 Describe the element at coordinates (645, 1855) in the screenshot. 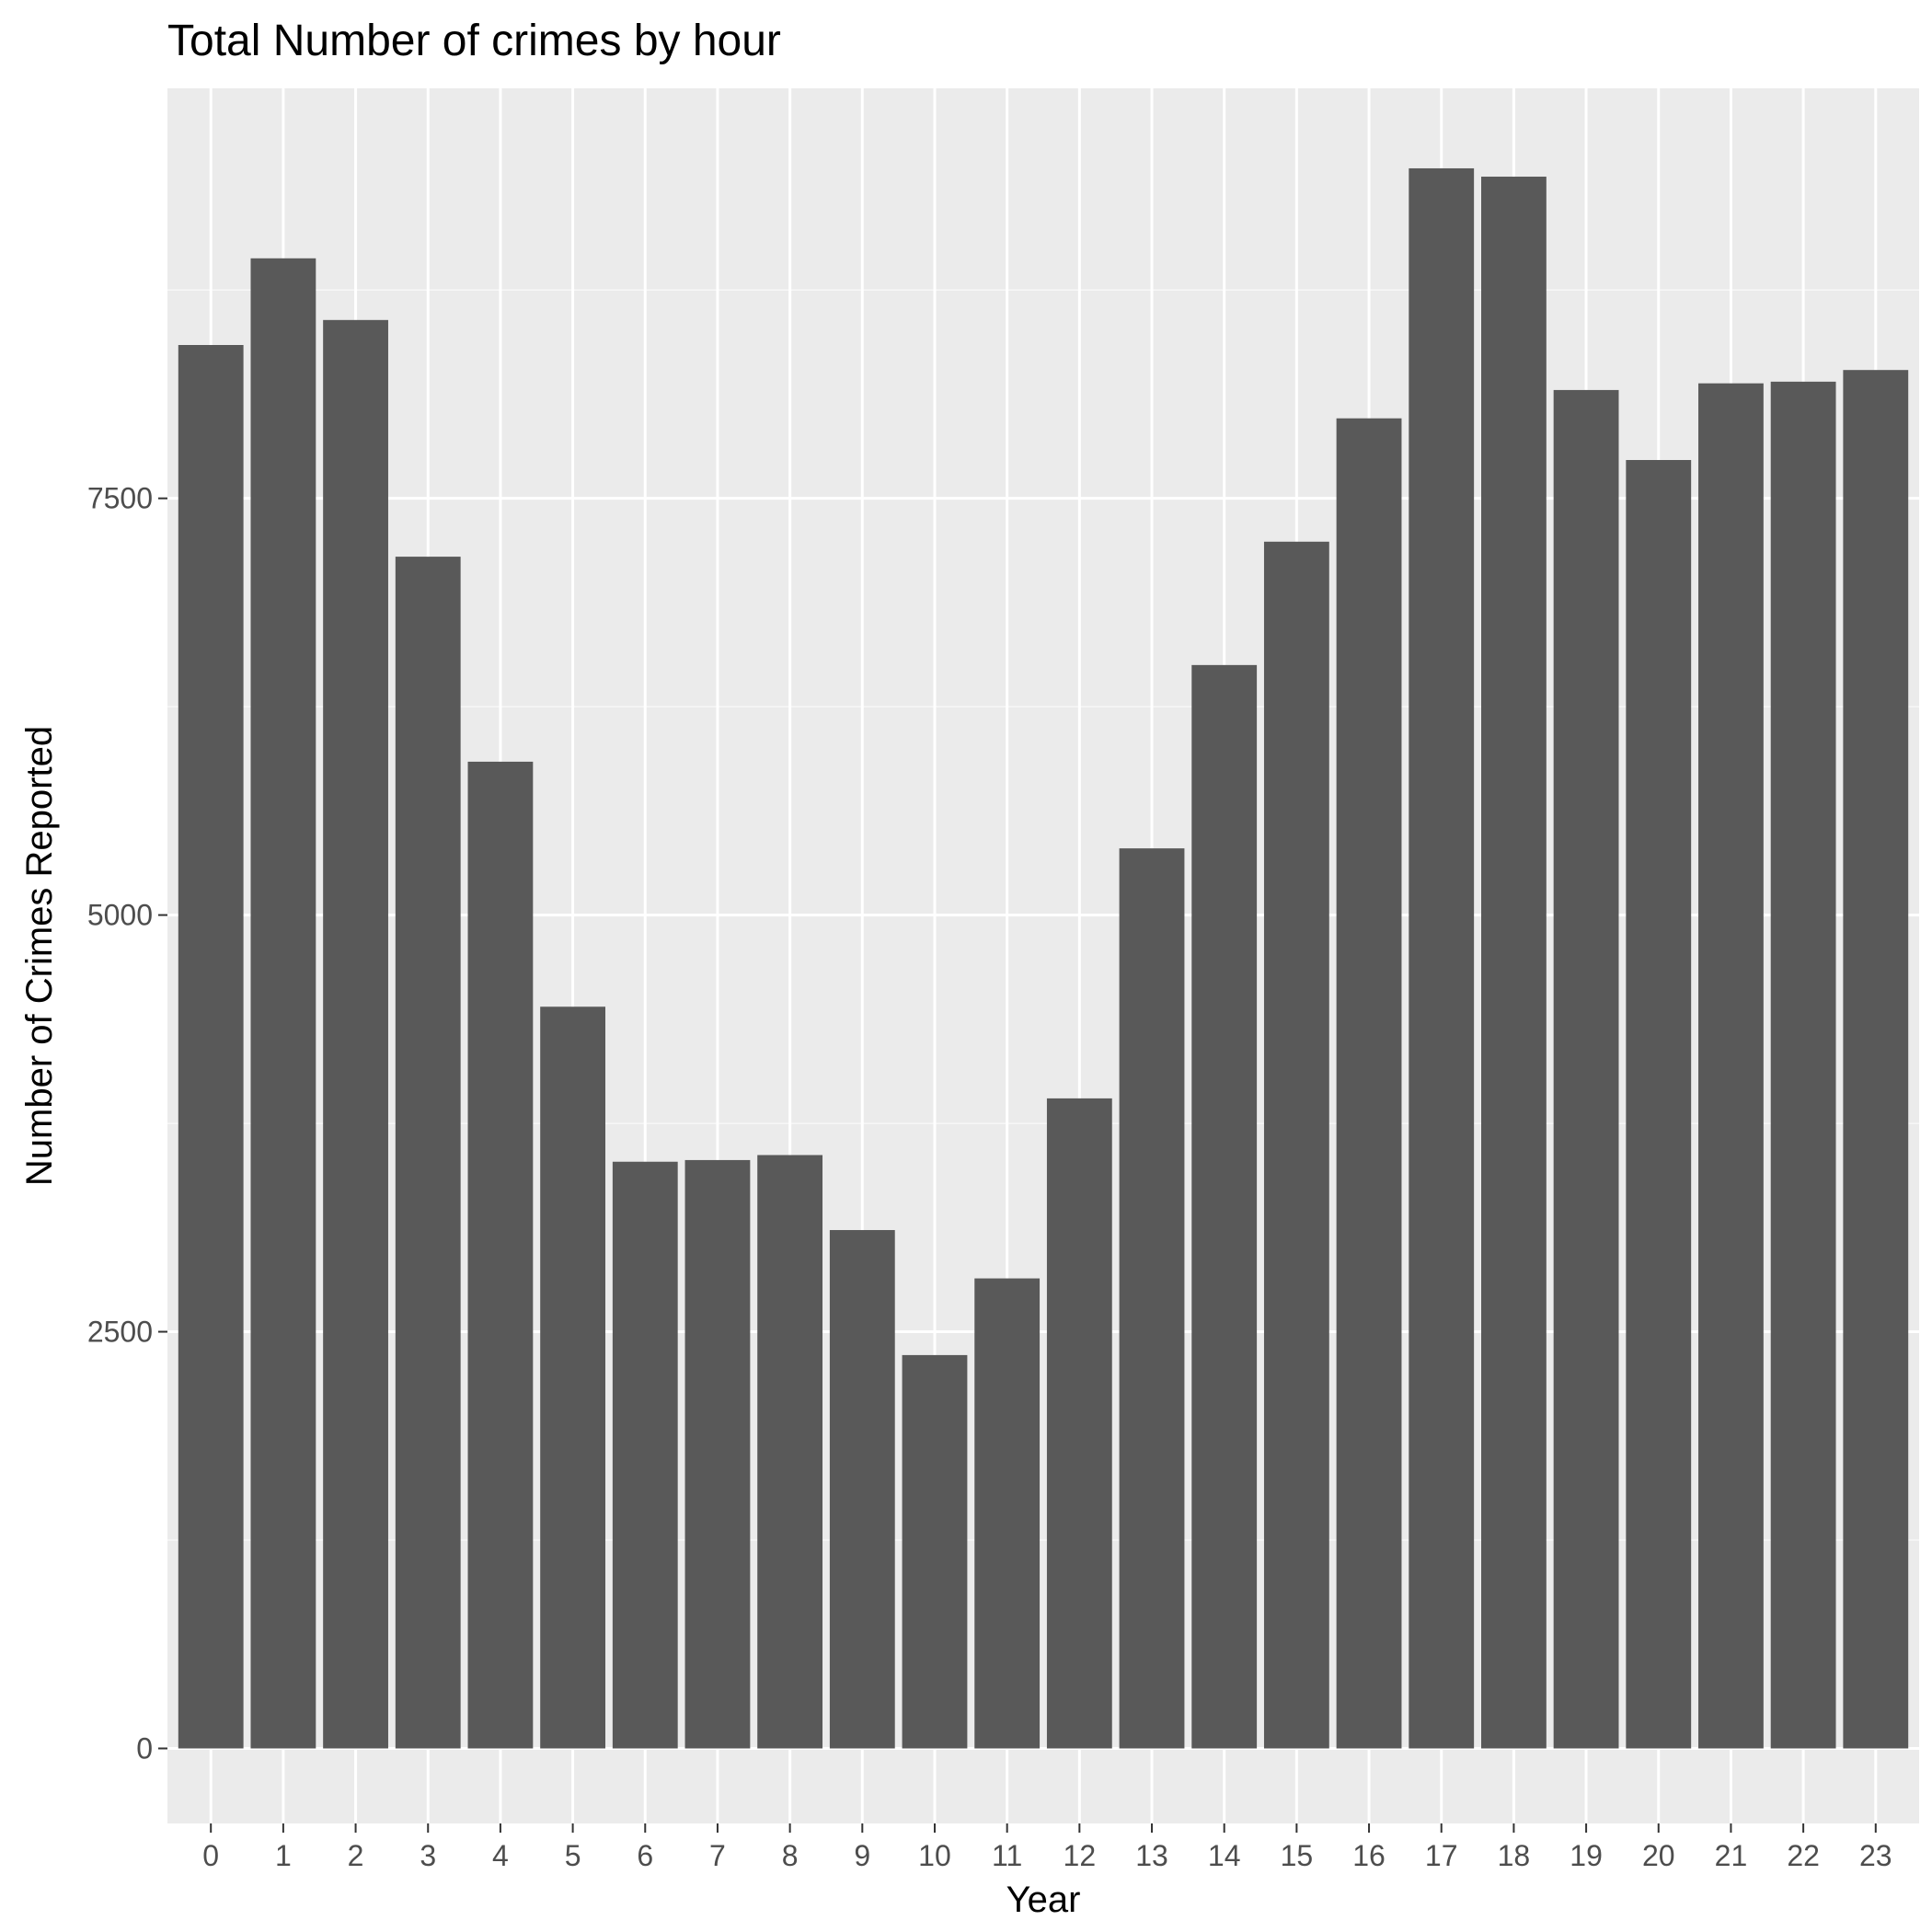

I see `x-tick-label: 6` at that location.